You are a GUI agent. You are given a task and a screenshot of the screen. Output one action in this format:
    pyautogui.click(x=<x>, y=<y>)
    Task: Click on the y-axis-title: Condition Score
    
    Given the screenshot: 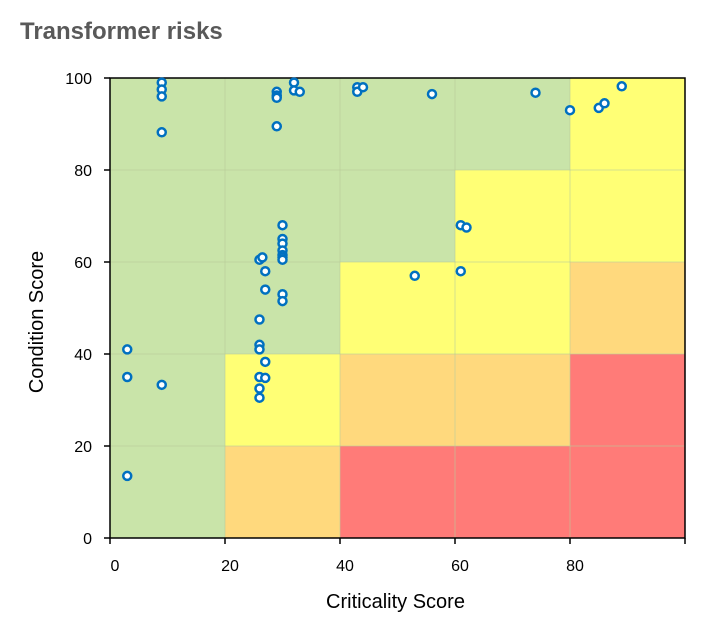 What is the action you would take?
    pyautogui.click(x=37, y=322)
    